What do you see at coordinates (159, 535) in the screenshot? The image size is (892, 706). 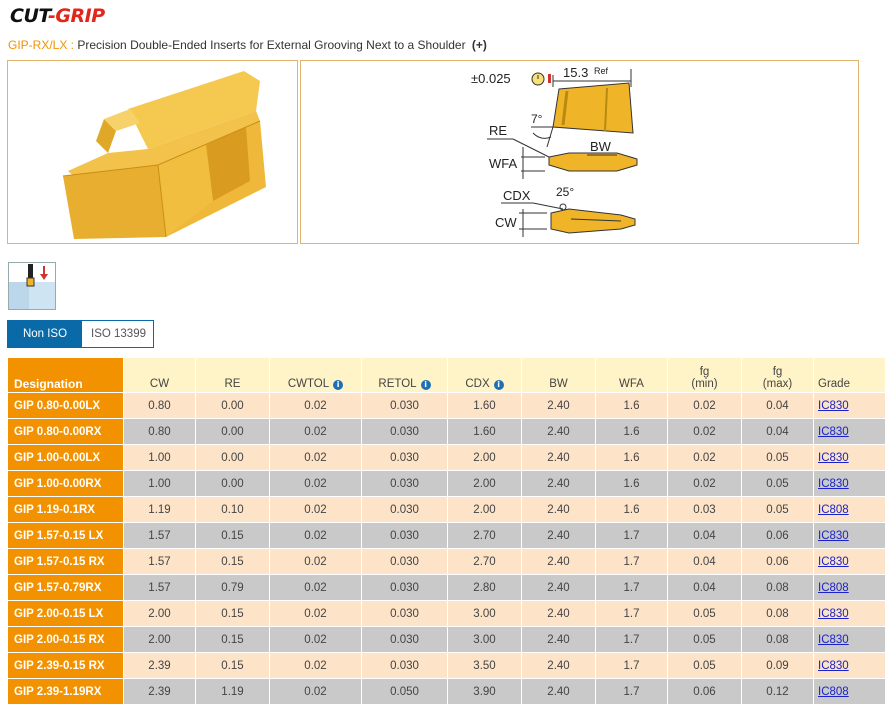 I see `value-cell: 1.57` at bounding box center [159, 535].